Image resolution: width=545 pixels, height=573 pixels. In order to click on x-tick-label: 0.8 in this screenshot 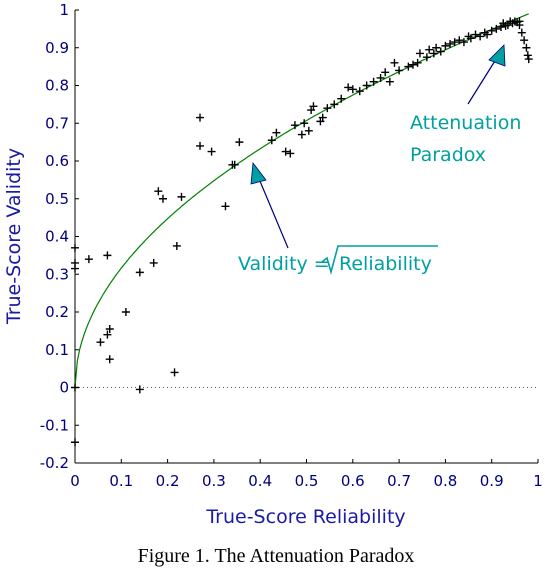, I will do `click(445, 481)`.